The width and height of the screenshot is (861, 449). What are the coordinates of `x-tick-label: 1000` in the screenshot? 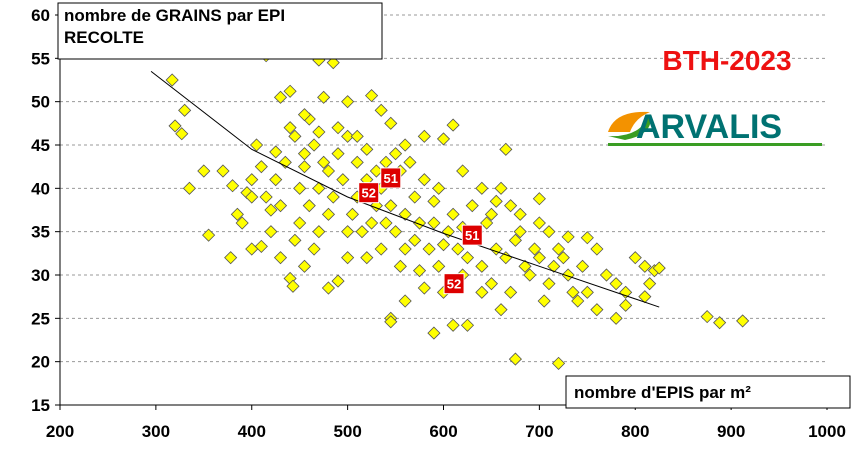 It's located at (827, 431).